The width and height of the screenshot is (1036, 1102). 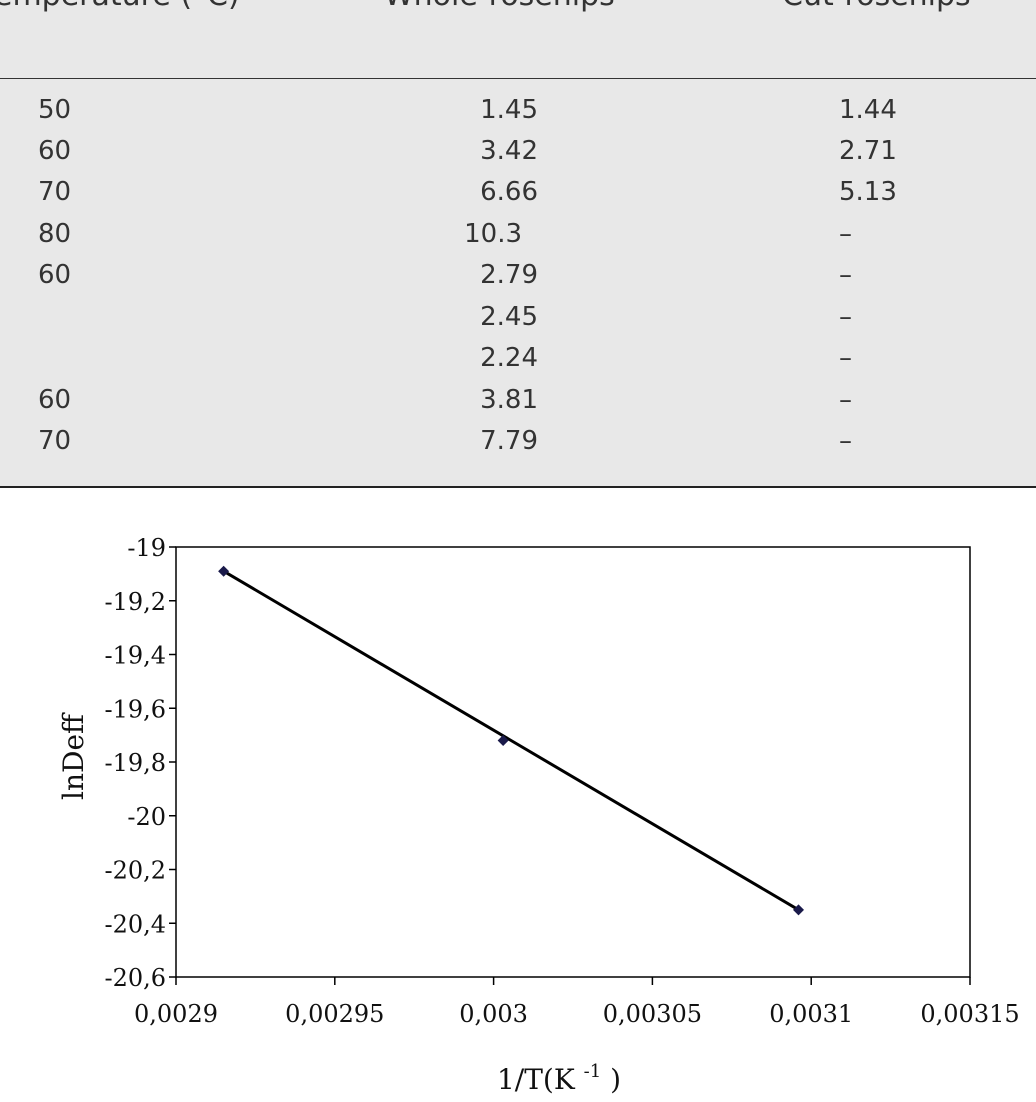 I want to click on cell-whole: 10.3, so click(x=493, y=234).